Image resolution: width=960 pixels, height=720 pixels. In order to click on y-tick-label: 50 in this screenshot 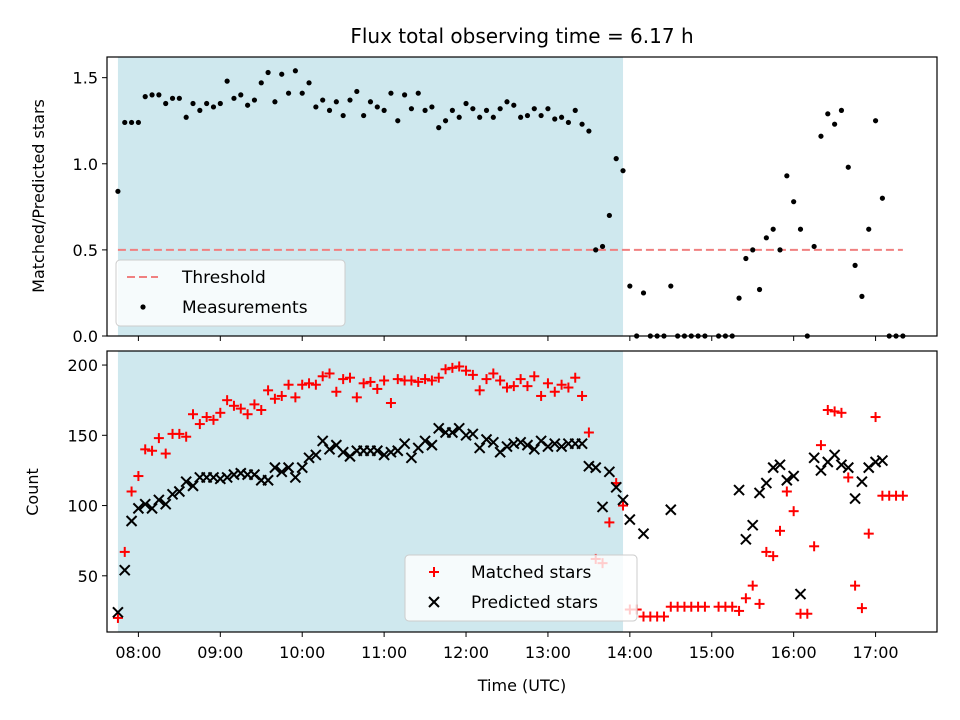, I will do `click(88, 576)`.